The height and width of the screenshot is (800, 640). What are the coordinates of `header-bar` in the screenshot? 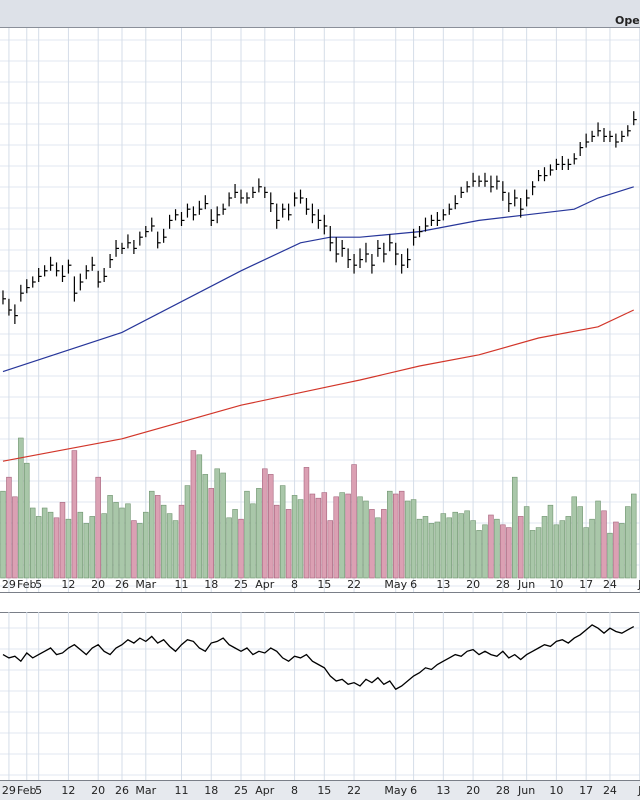 It's located at (320, 13).